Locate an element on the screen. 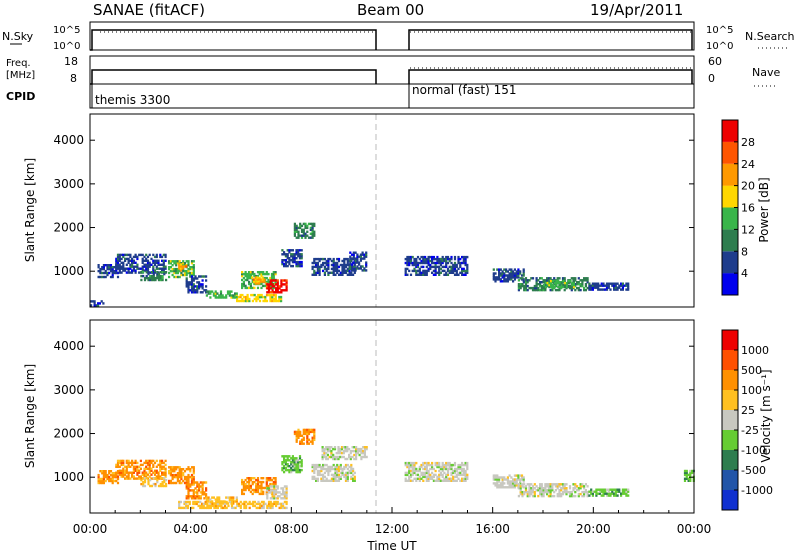 The height and width of the screenshot is (558, 800). beam-label: Beam 00 is located at coordinates (390, 10).